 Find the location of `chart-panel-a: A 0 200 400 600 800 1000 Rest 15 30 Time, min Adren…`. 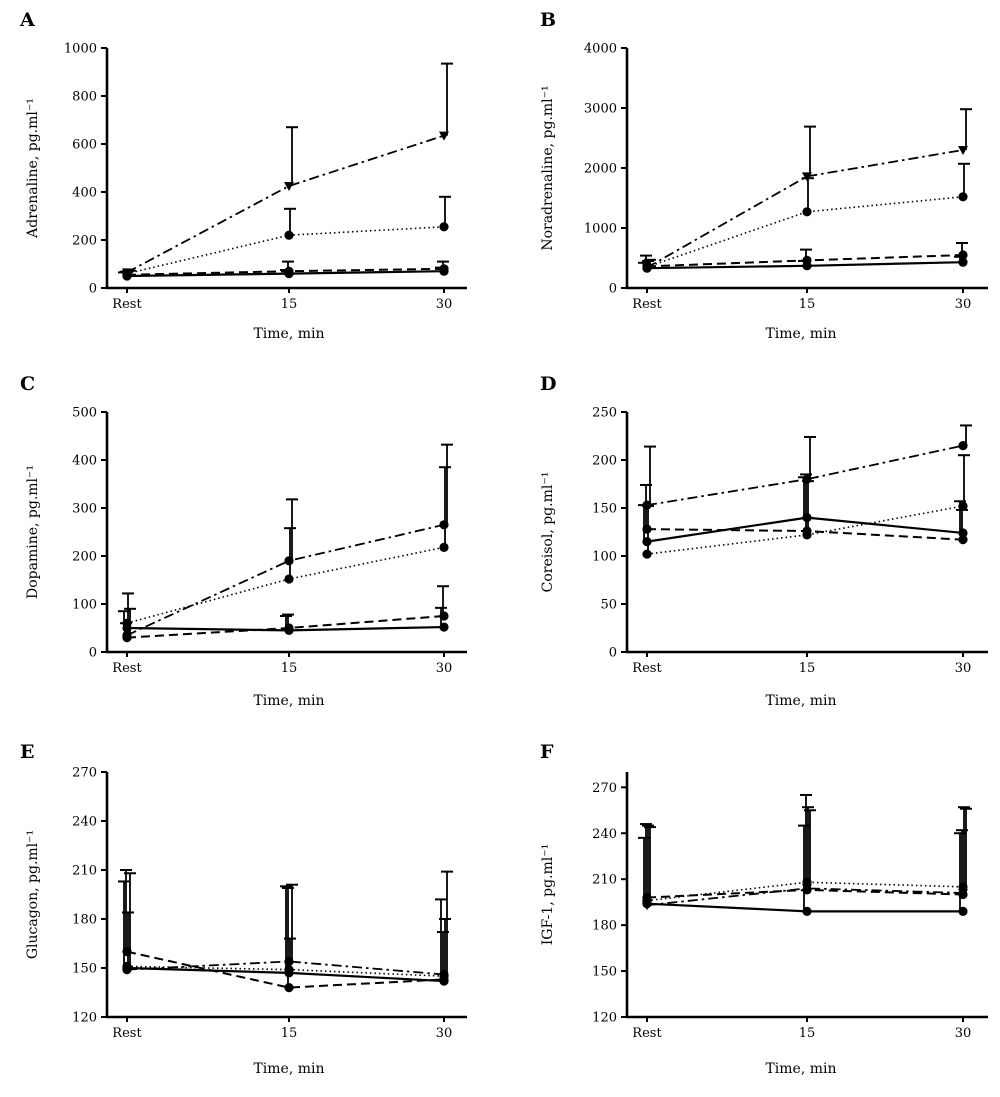

chart-panel-a: A 0 200 400 600 800 1000 Rest 15 30 Time, min Adren… is located at coordinates (243, 175).